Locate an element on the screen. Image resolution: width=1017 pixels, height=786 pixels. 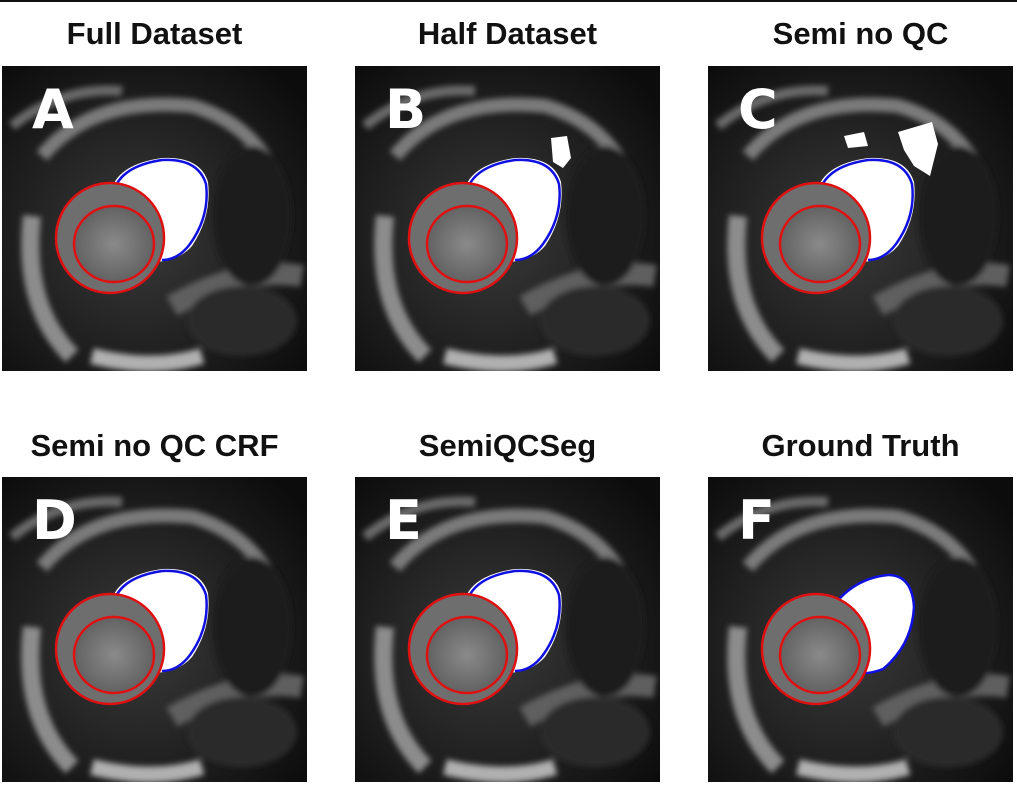
cardiac-mri-image: C is located at coordinates (860, 218).